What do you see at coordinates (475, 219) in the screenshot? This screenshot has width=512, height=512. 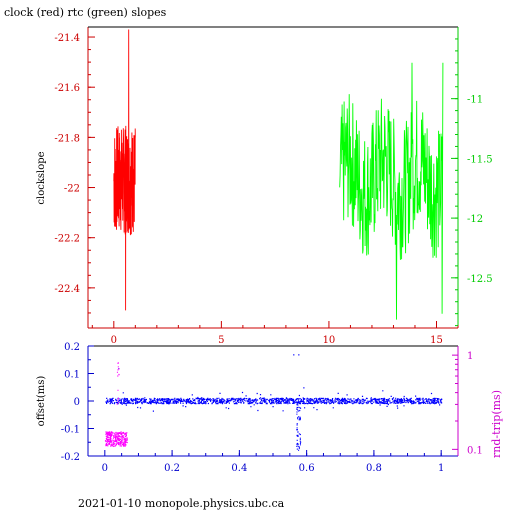 I see `top-y2-tick-label: -12` at bounding box center [475, 219].